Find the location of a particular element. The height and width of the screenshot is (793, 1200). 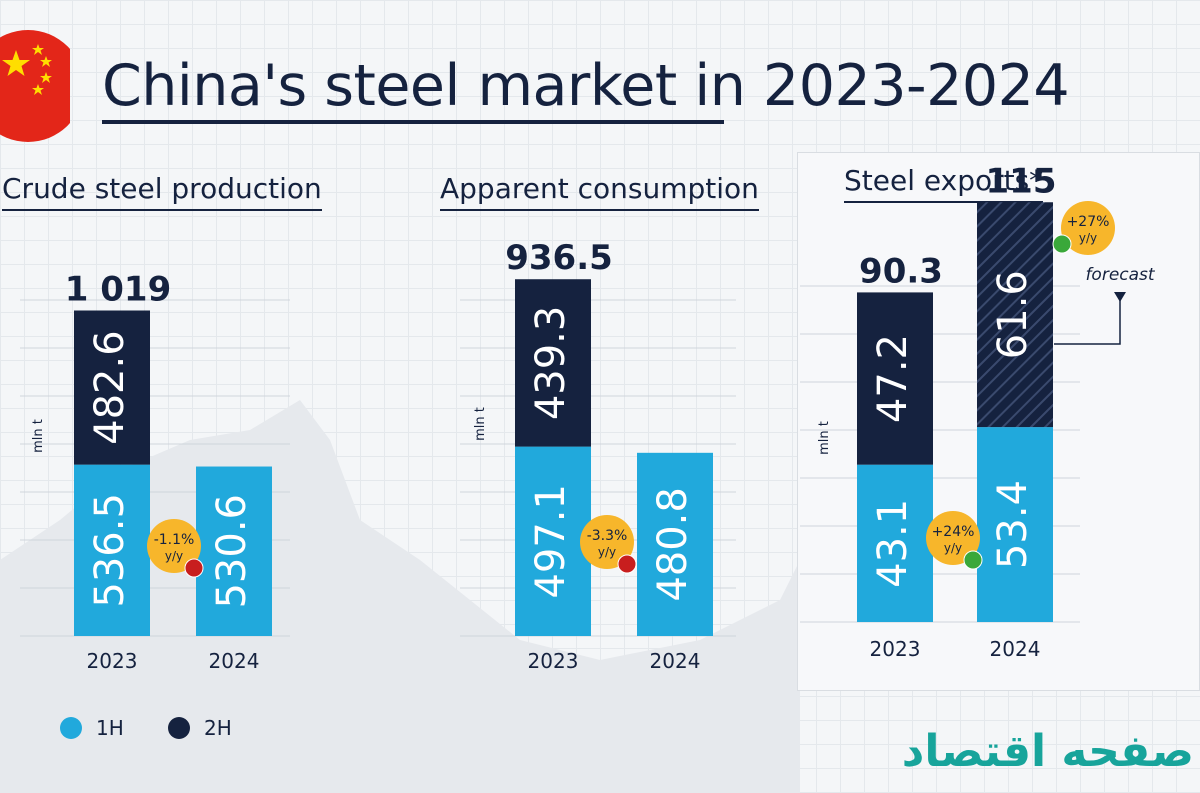

bar-label-2h-2023: 482.6 is located at coordinates (110, 387).